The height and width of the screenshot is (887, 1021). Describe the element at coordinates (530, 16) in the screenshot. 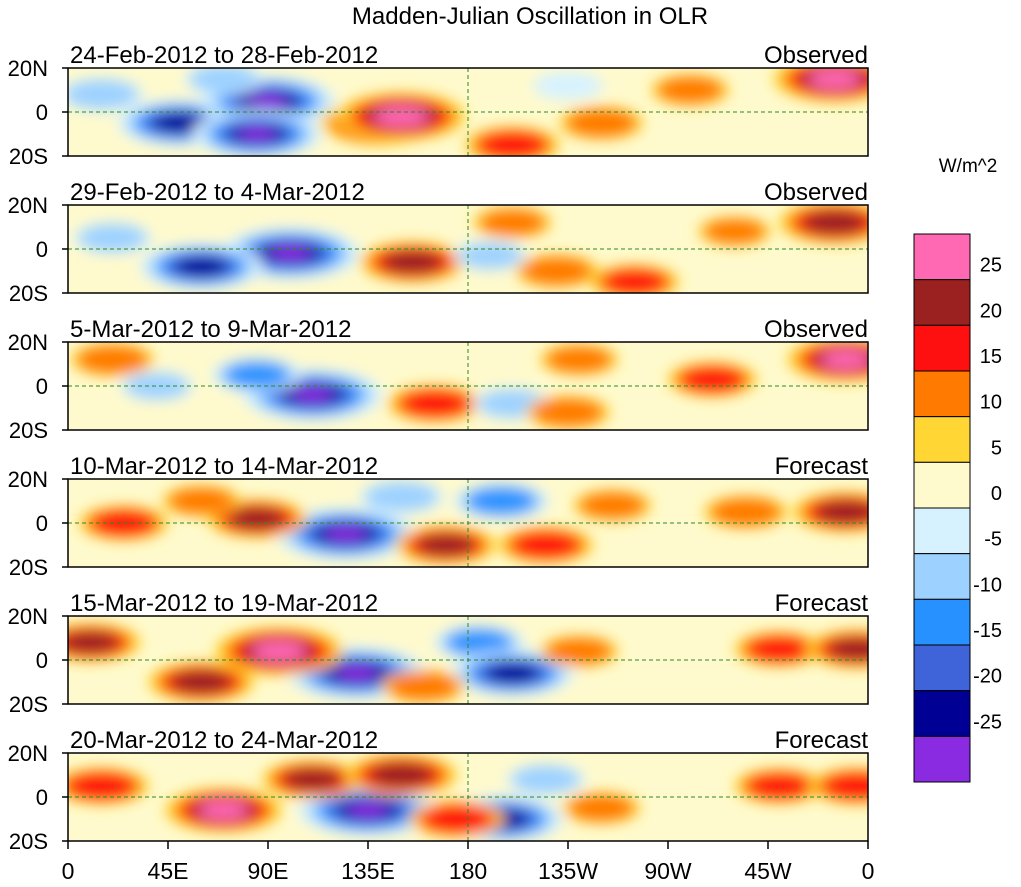

I see `chart-title: Madden-Julian Oscillation in OLR` at that location.